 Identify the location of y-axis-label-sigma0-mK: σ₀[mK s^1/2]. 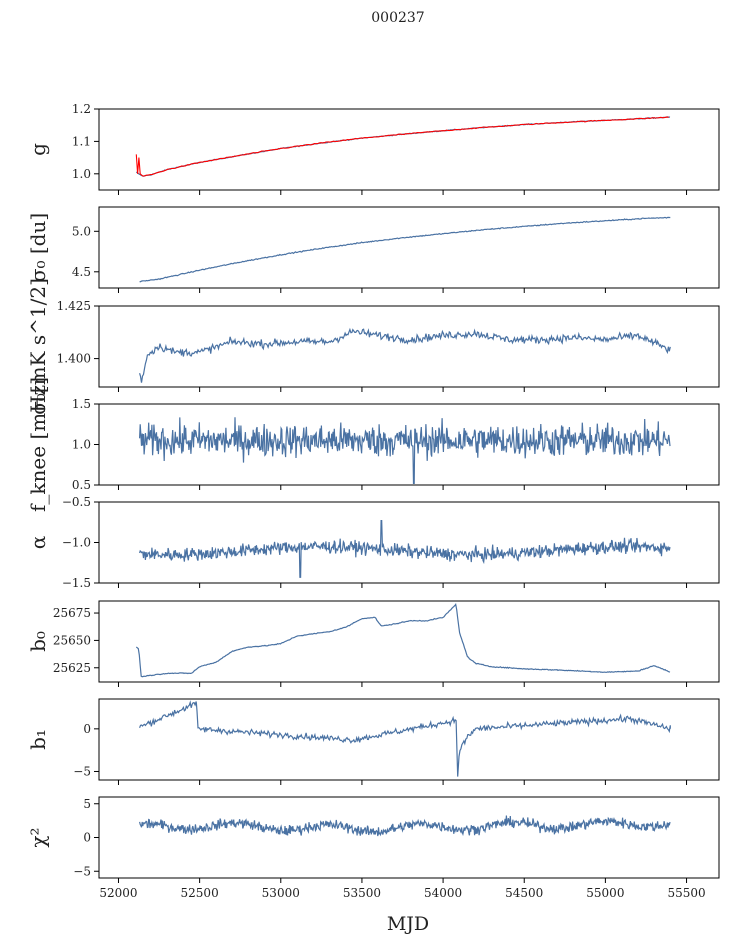
(38, 346).